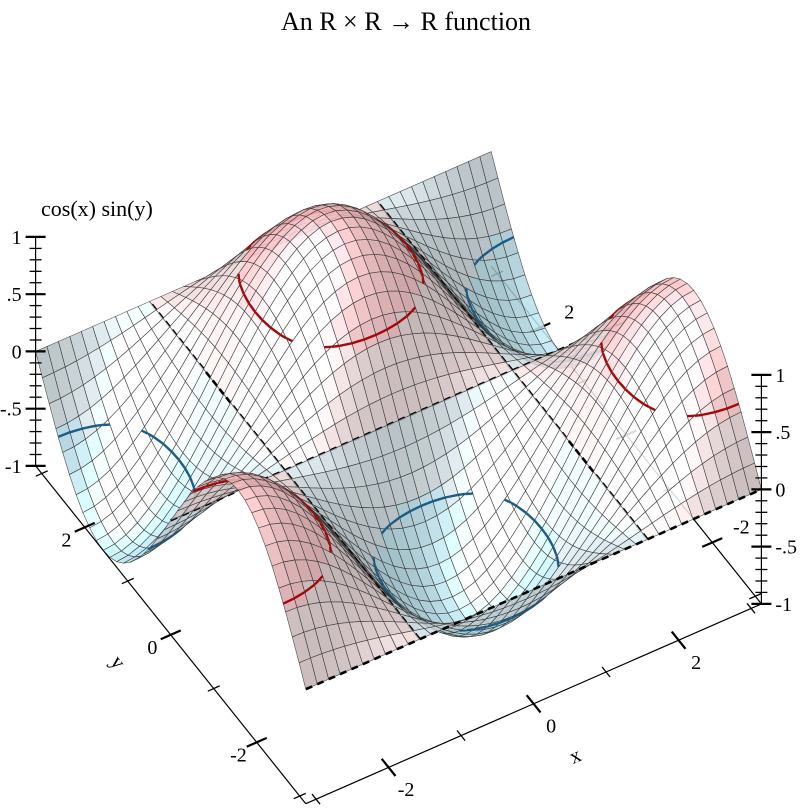 The image size is (812, 812). Describe the element at coordinates (696, 663) in the screenshot. I see `x-axis-tick-label: 2` at that location.